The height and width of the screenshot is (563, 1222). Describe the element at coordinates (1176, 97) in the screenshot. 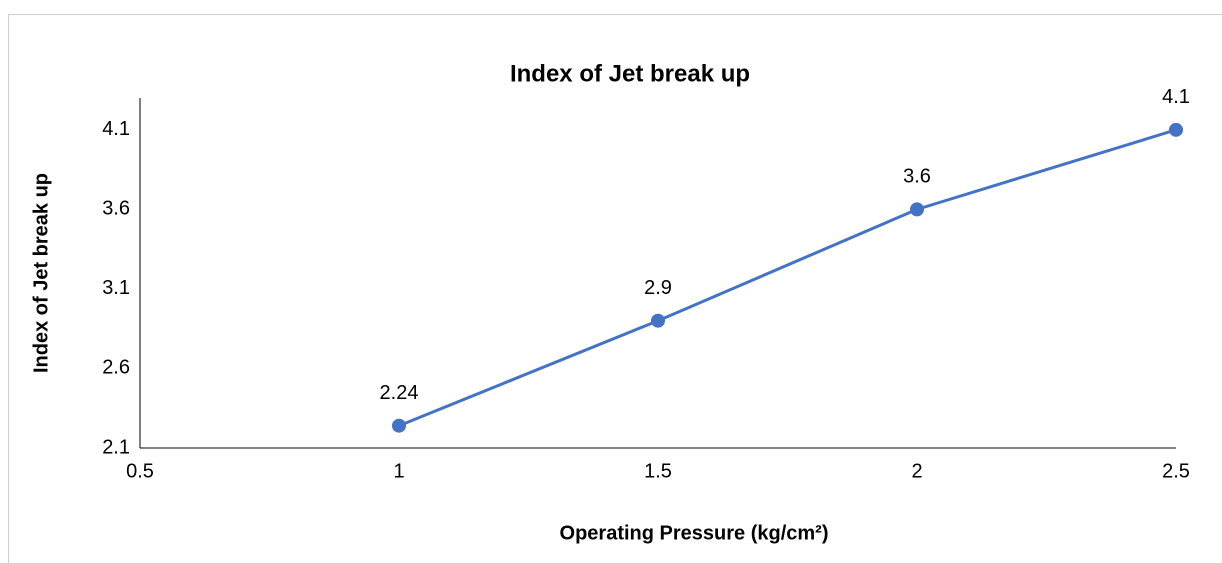

I see `data-label: 4.1` at that location.